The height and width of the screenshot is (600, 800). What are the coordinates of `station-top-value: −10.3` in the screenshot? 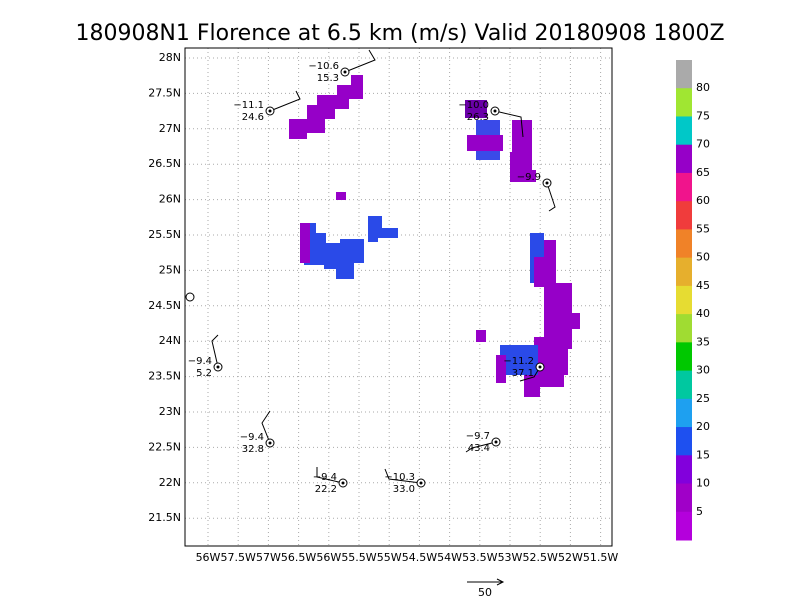 It's located at (399, 477).